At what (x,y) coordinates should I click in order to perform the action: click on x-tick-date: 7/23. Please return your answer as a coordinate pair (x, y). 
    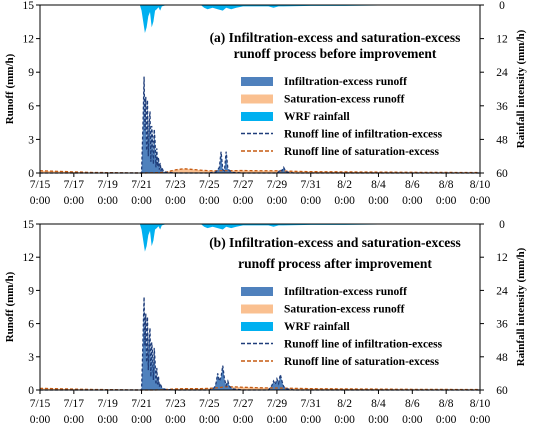
    Looking at the image, I should click on (175, 404).